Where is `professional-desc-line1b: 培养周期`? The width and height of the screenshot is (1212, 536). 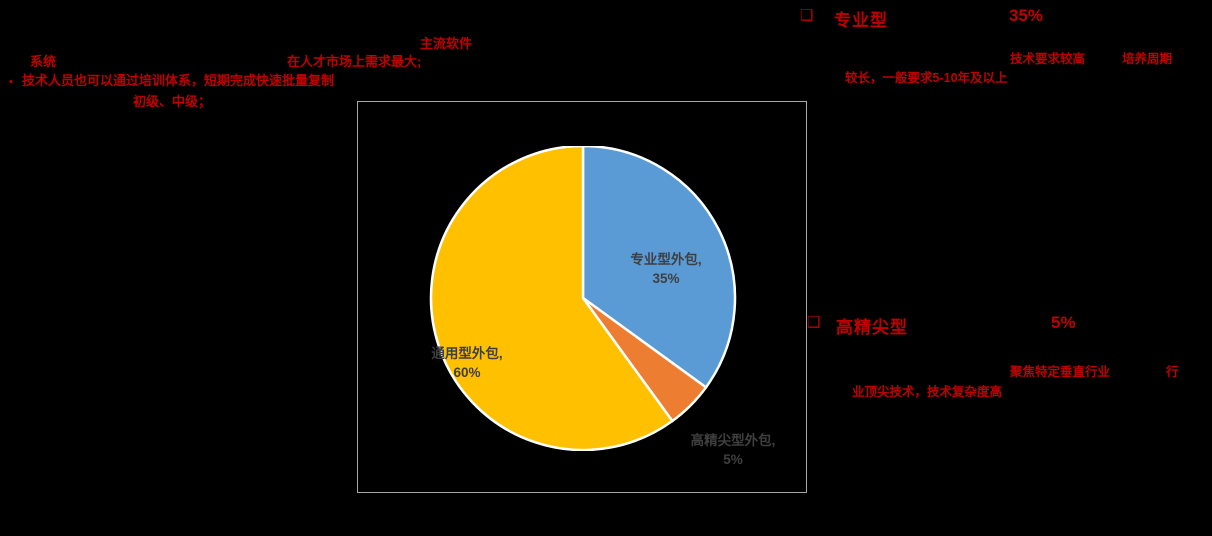 professional-desc-line1b: 培养周期 is located at coordinates (1147, 59).